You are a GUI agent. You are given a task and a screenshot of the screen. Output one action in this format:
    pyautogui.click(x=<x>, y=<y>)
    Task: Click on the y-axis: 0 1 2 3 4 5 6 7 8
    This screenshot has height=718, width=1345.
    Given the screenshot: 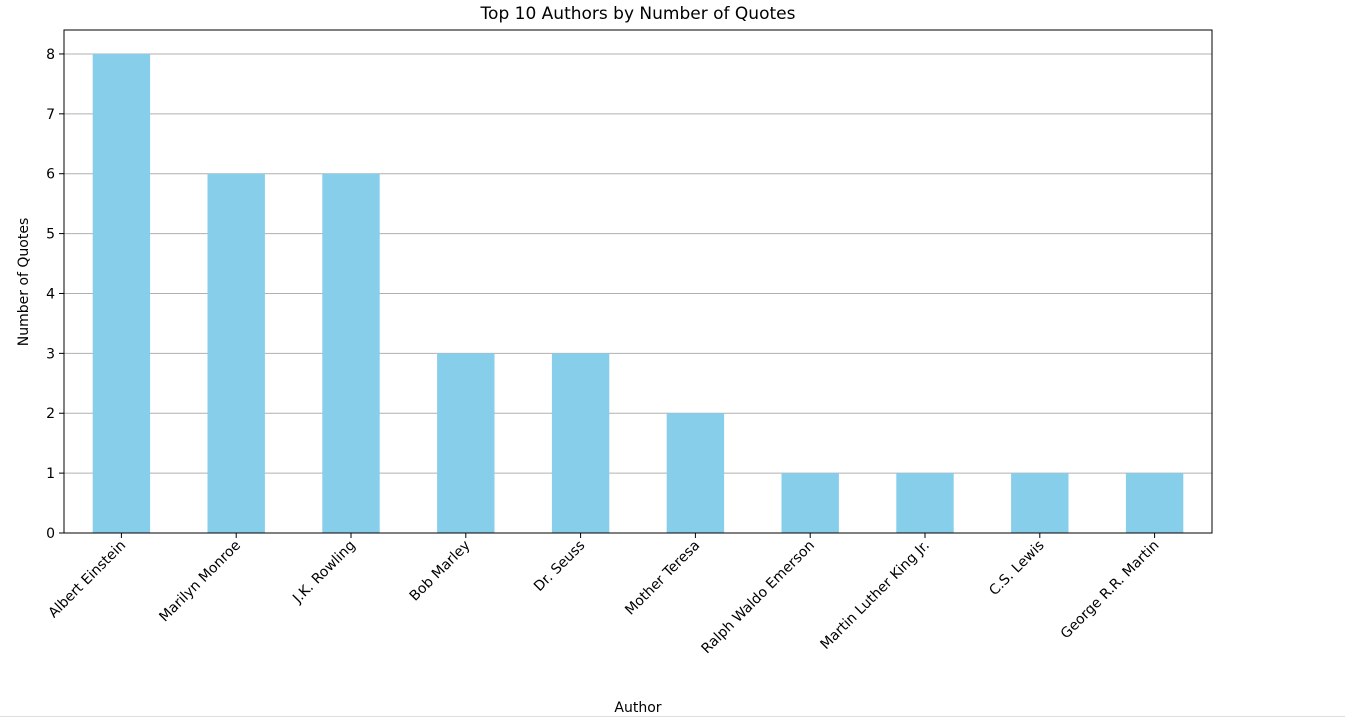 What is the action you would take?
    pyautogui.click(x=55, y=294)
    